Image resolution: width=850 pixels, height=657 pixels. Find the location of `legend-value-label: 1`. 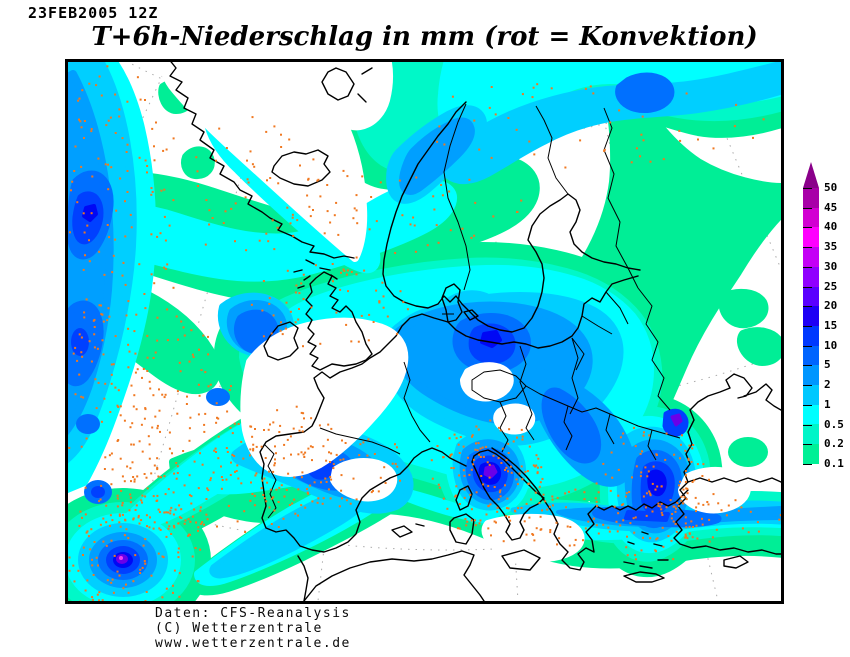

legend-value-label: 1 is located at coordinates (827, 404).